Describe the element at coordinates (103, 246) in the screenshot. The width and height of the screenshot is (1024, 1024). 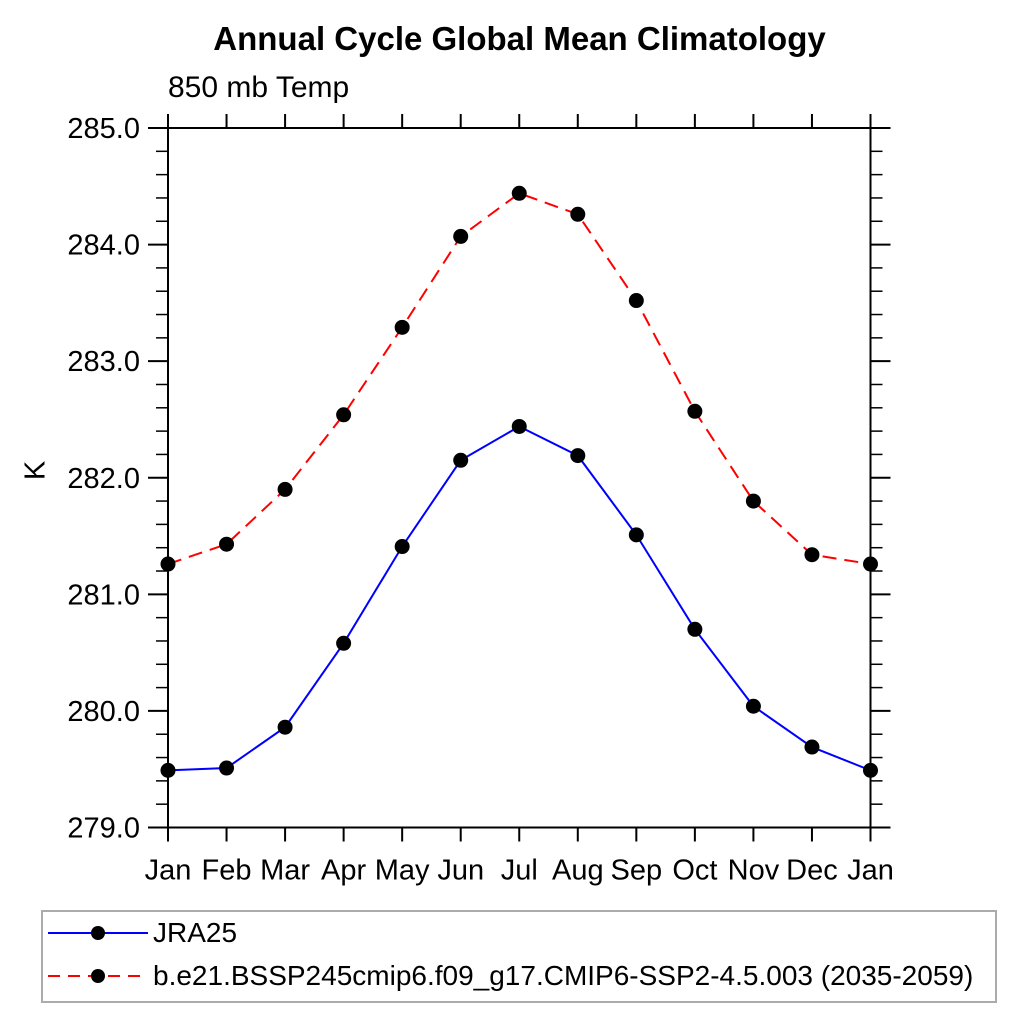
I see `y-tick-label: 284.0` at that location.